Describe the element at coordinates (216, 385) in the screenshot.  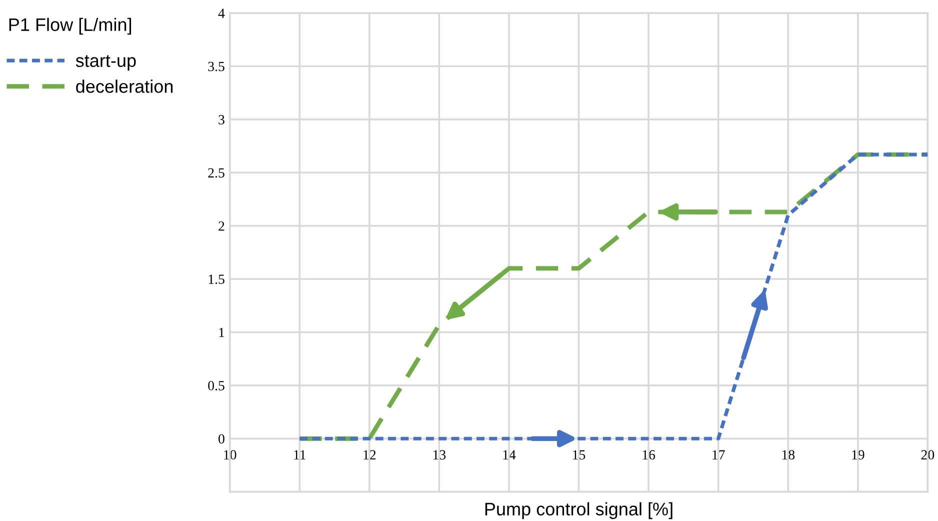
I see `y-tick-label: 0.5` at that location.